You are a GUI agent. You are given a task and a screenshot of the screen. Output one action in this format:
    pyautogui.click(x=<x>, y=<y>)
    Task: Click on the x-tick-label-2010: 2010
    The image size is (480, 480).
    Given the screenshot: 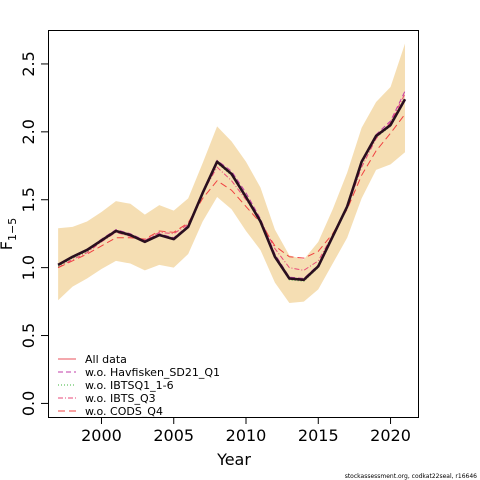 What is the action you would take?
    pyautogui.click(x=246, y=435)
    